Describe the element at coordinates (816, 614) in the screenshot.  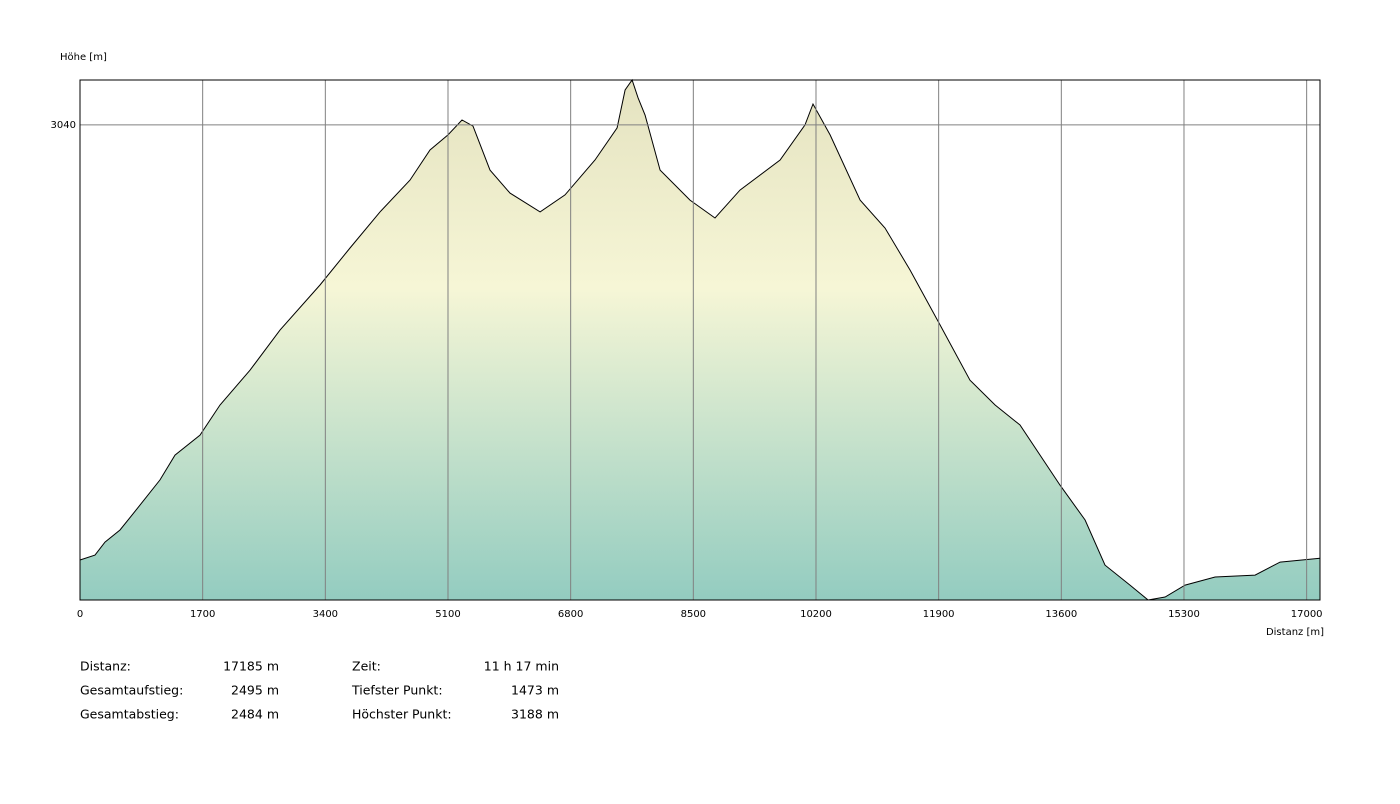
I see `x-tick-label: 10200` at that location.